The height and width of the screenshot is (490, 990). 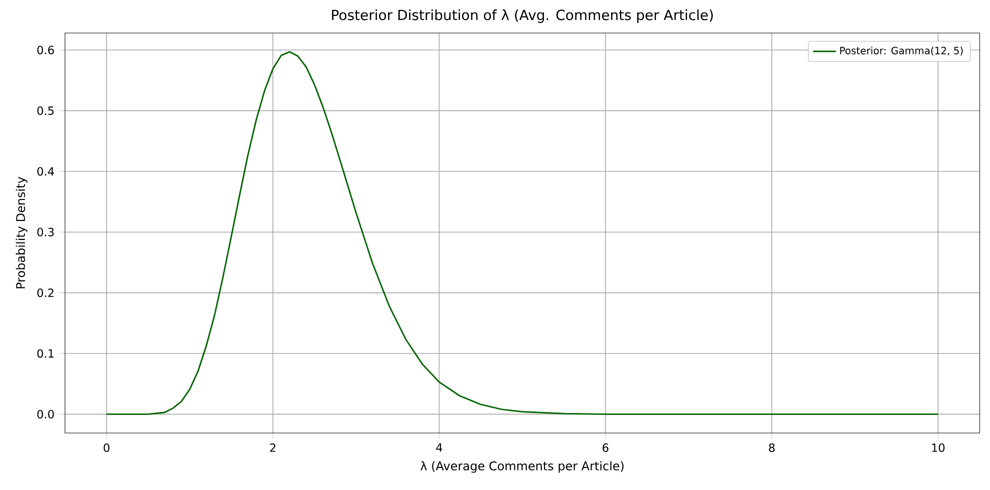 I want to click on y-tick-label: 0.4, so click(x=45, y=171).